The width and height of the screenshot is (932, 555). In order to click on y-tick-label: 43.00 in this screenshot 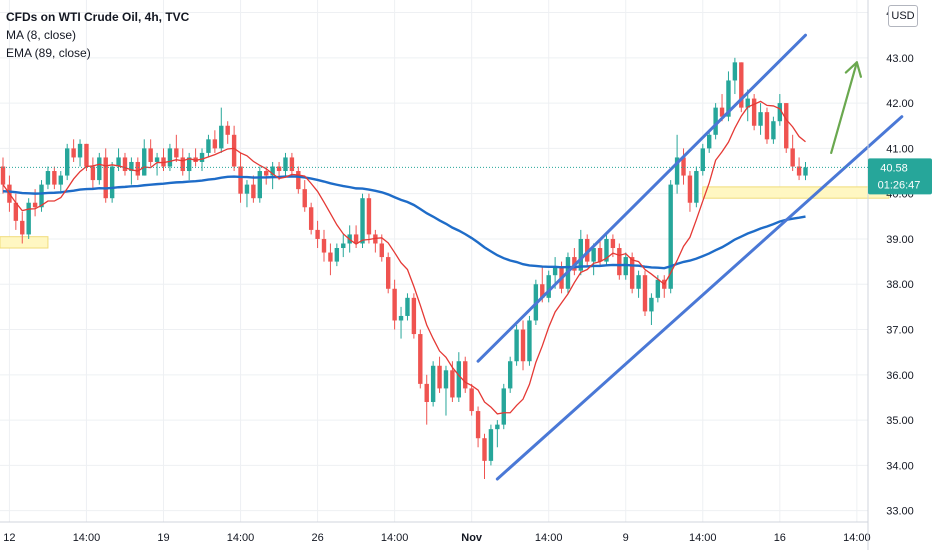, I will do `click(900, 59)`.